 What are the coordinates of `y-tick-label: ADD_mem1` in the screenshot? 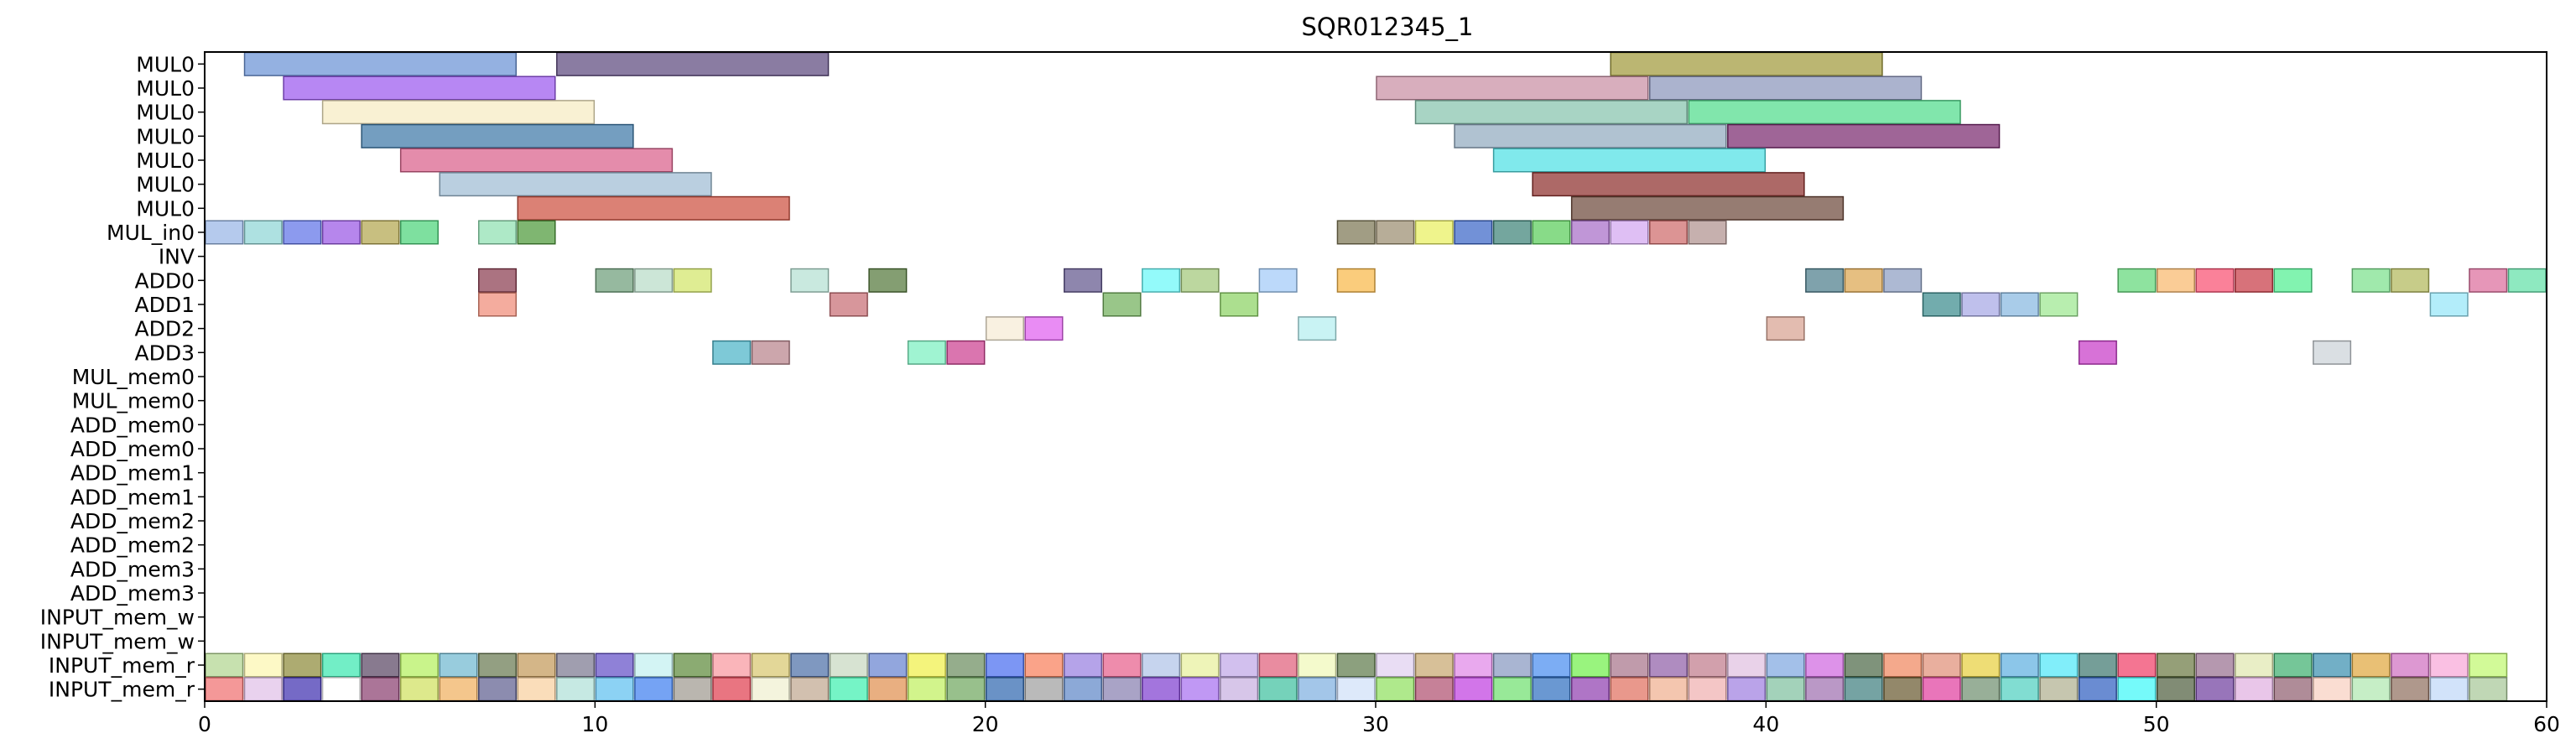 It's located at (132, 497).